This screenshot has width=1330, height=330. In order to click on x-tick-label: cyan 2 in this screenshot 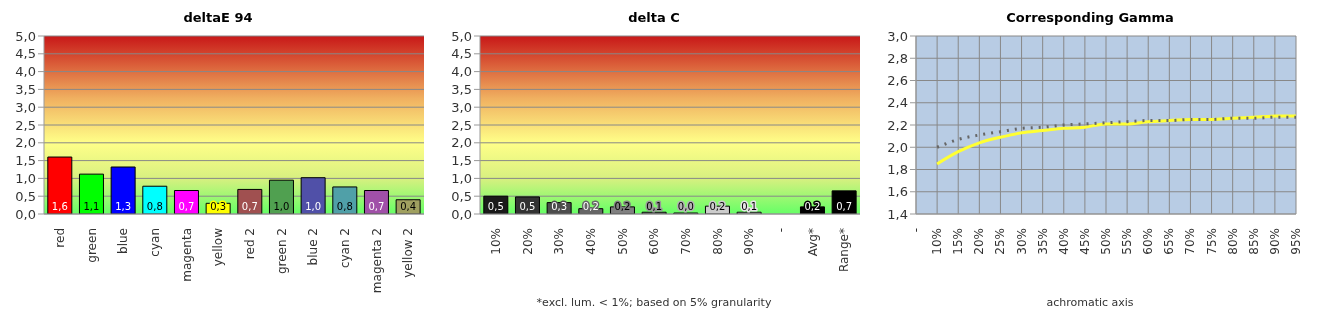, I will do `click(344, 248)`.